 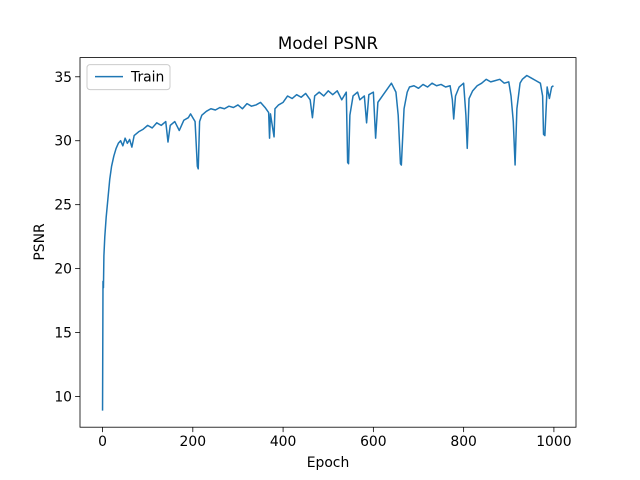 I want to click on y-tick-label: 35, so click(x=63, y=78).